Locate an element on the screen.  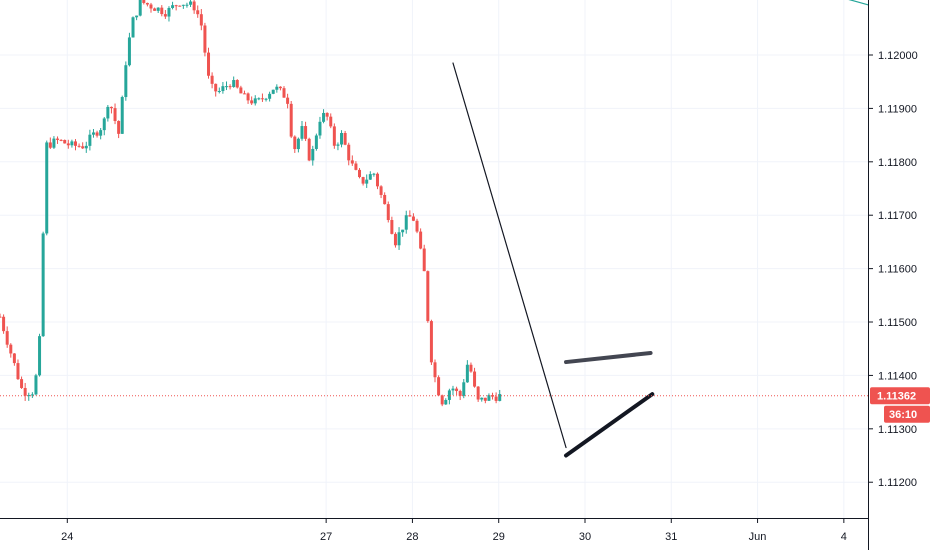
price-tick-label-3: 1.11700 is located at coordinates (897, 216).